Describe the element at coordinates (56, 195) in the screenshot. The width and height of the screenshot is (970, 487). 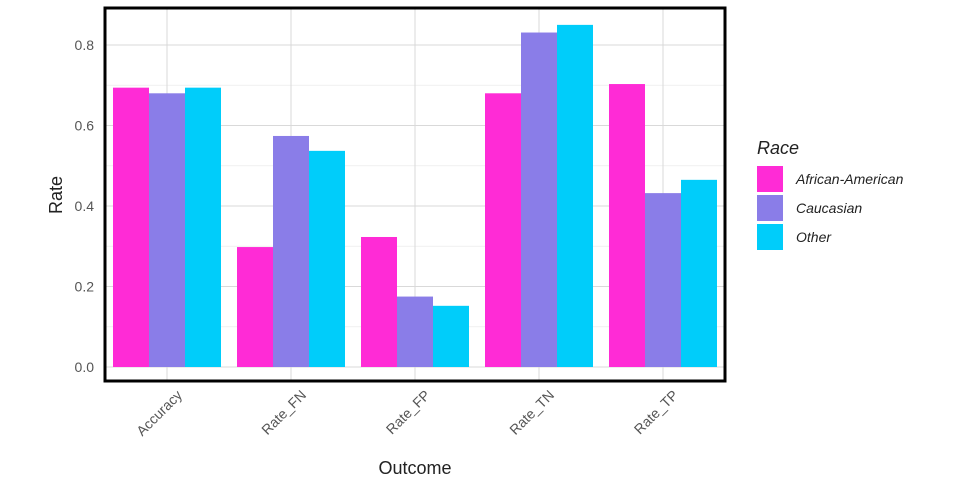
I see `y-axis-title: Rate` at that location.